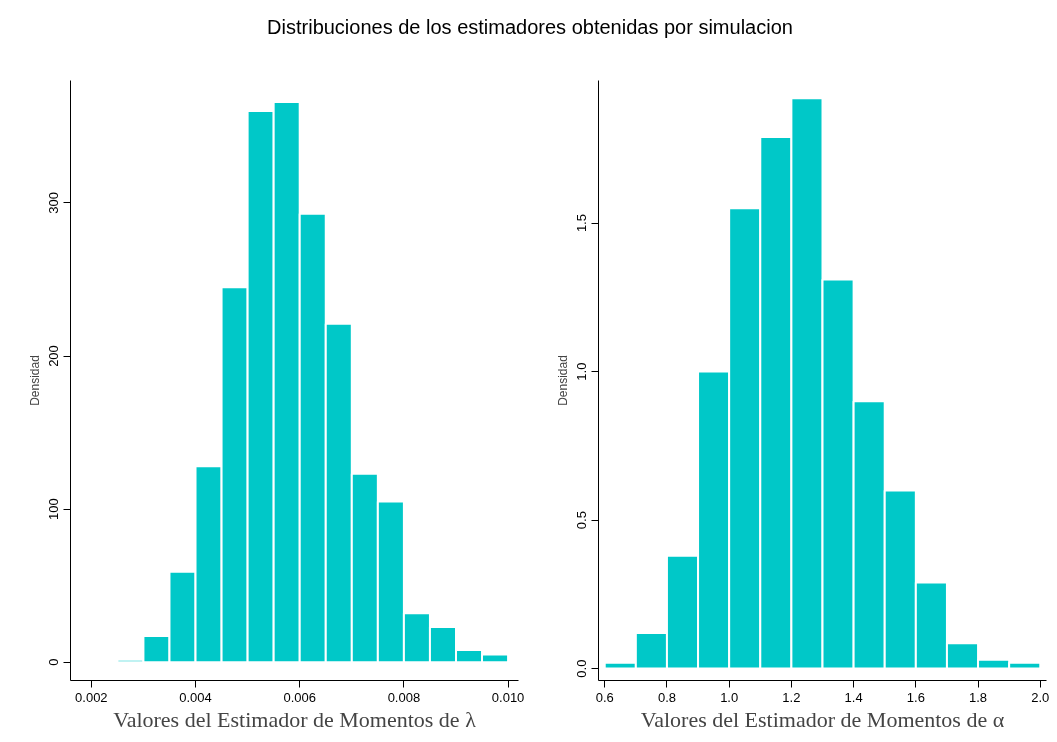 The image size is (1057, 742). Describe the element at coordinates (582, 668) in the screenshot. I see `y-tick-label: 0.0` at that location.